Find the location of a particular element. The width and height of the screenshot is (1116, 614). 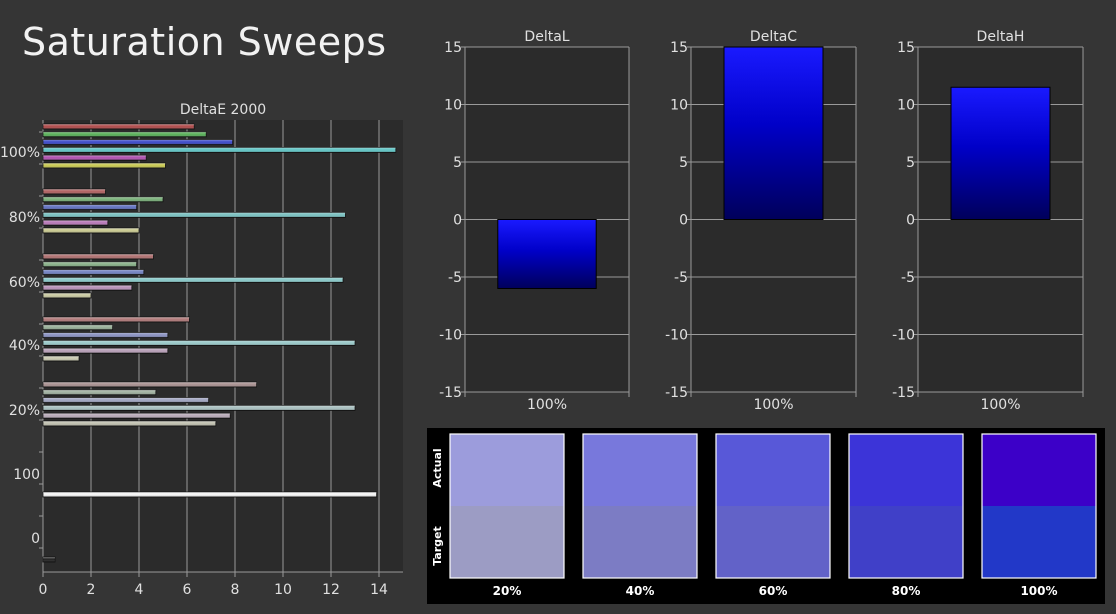

chart-title: DeltaL is located at coordinates (546, 37).